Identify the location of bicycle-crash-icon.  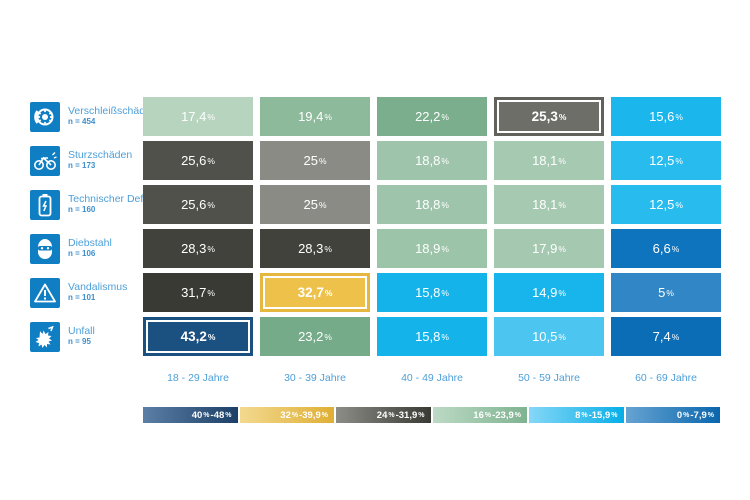
(45, 160).